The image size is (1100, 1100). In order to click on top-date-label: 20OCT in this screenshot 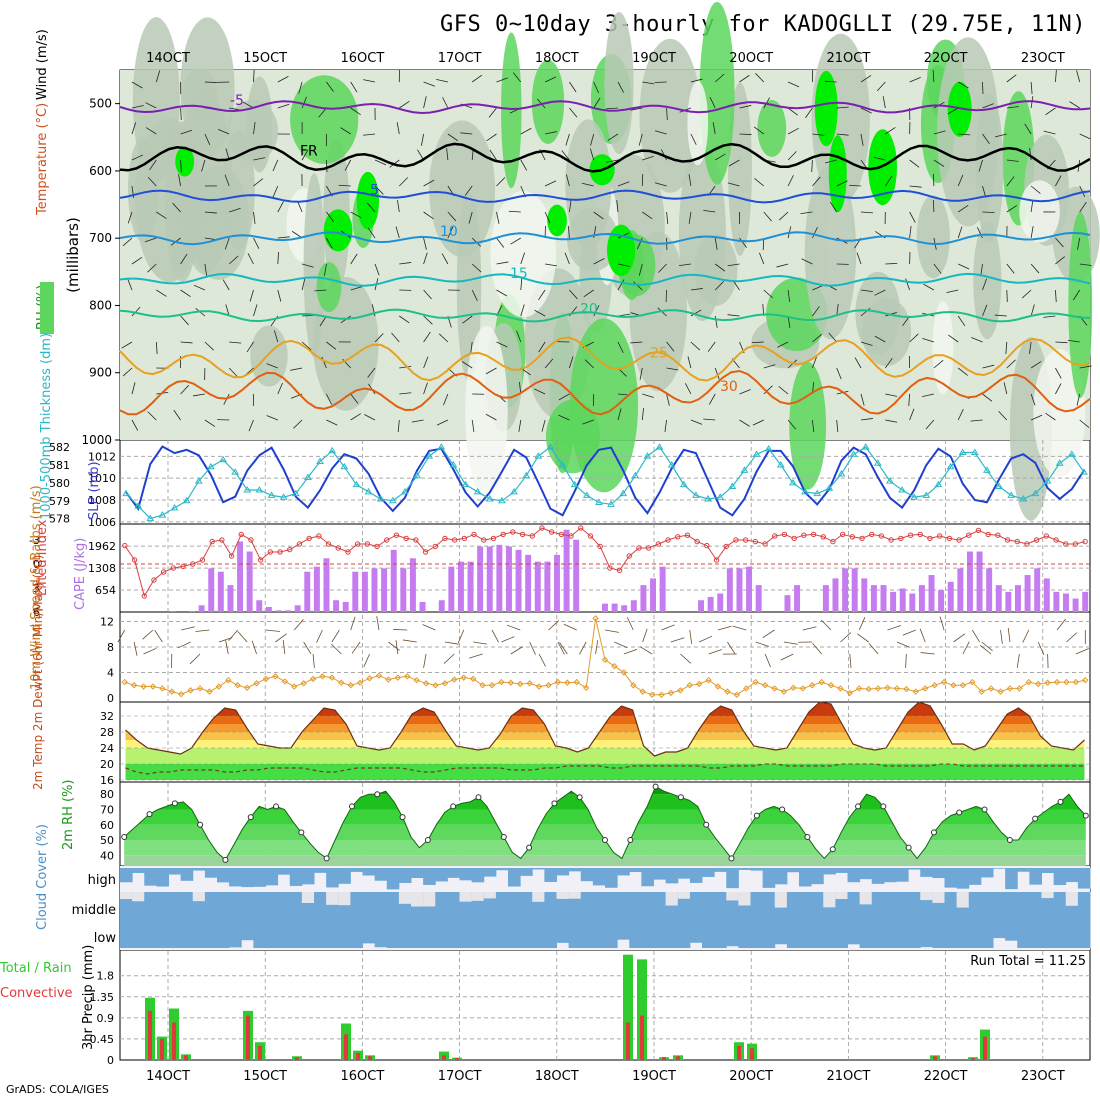, I will do `click(751, 58)`.